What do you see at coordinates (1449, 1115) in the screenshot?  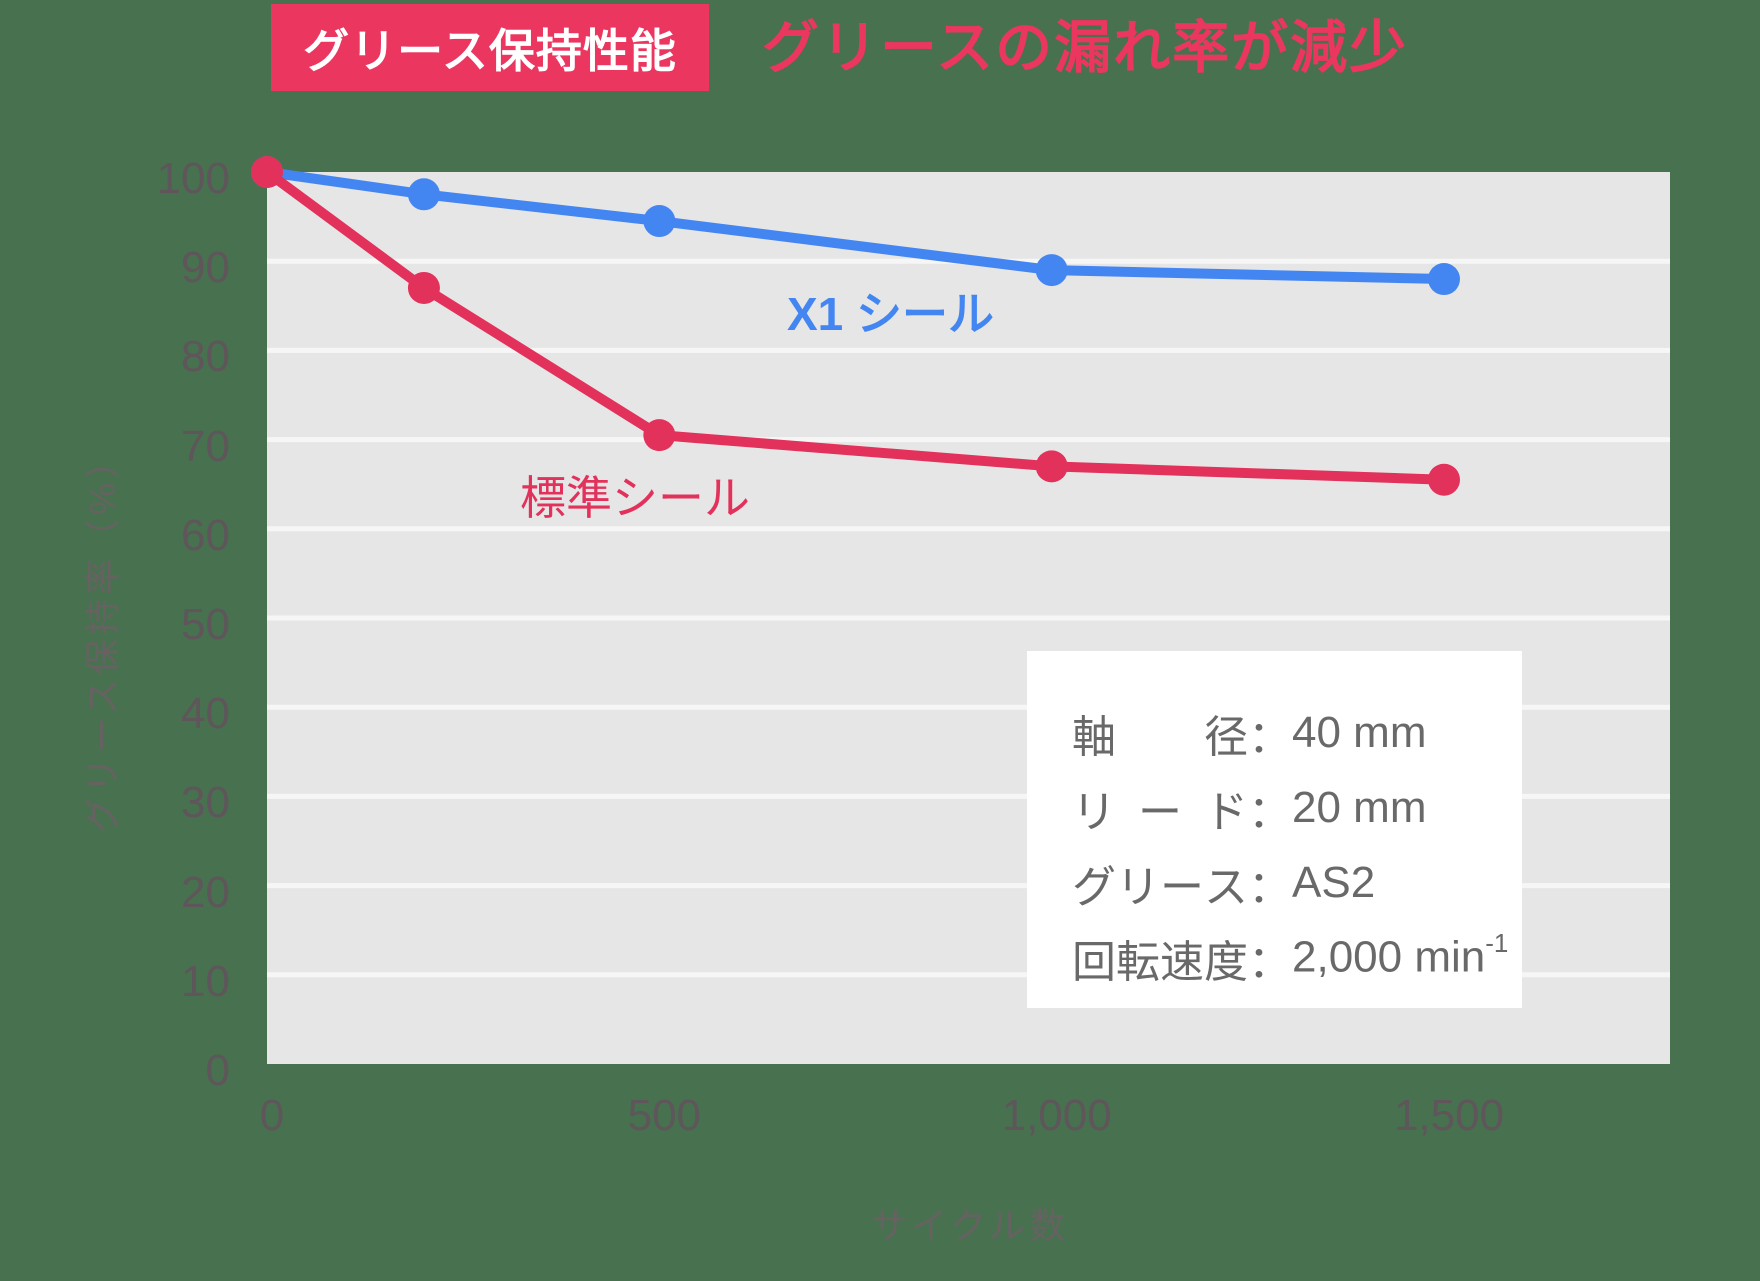 I see `x-tick-label: 1,500` at bounding box center [1449, 1115].